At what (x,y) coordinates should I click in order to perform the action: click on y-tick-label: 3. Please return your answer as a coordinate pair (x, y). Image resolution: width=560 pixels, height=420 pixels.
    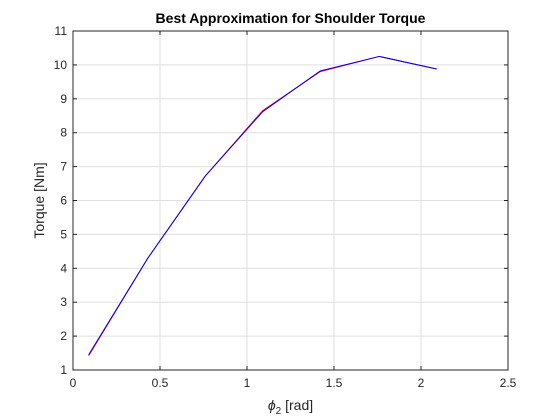
    Looking at the image, I should click on (63, 302).